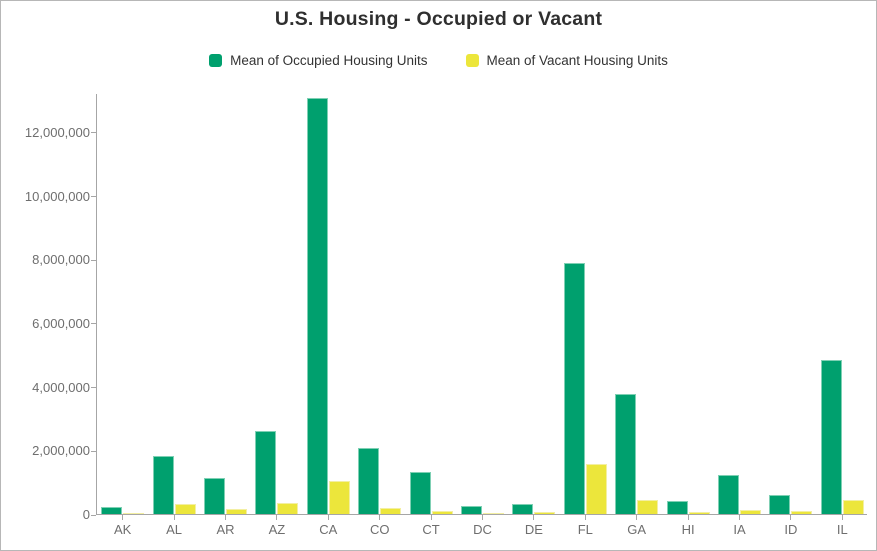 The height and width of the screenshot is (551, 877). I want to click on bar-hi-vacant, so click(699, 512).